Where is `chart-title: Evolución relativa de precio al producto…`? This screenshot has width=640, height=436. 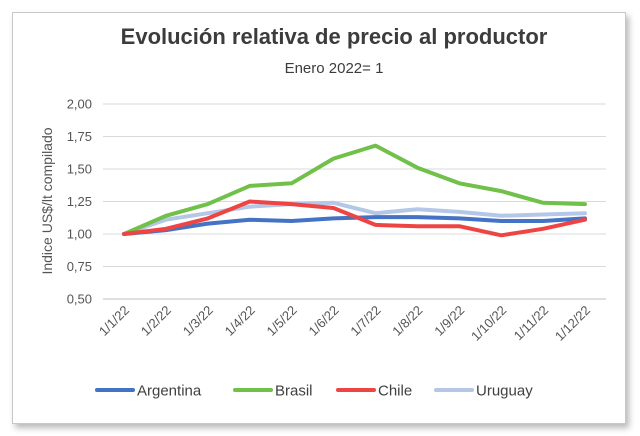
chart-title: Evolución relativa de precio al producto… is located at coordinates (334, 36).